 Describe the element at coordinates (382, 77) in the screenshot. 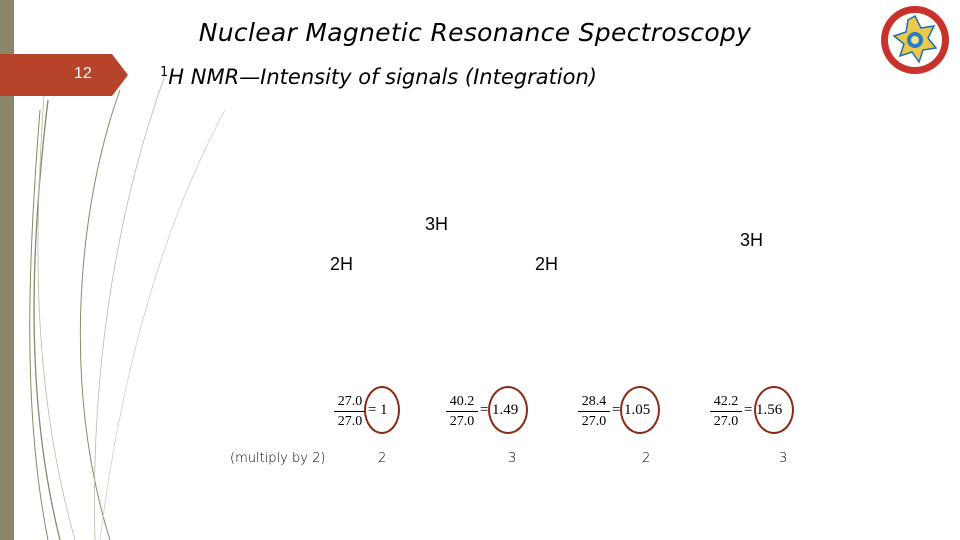

I see `subtitle-text: H NMR—Intensity of signals (Integration)` at that location.